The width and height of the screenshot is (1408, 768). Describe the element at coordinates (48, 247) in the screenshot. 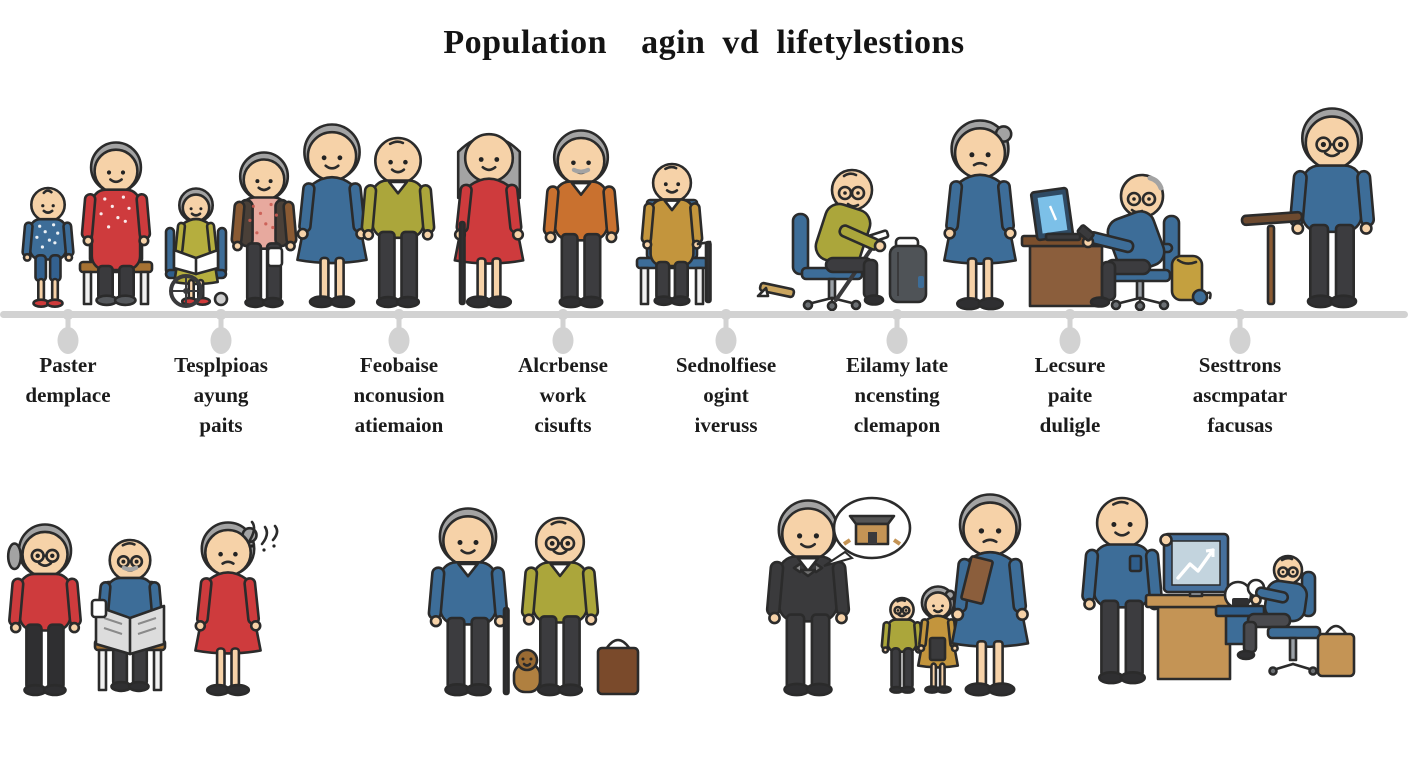

I see `figure-toddler` at that location.